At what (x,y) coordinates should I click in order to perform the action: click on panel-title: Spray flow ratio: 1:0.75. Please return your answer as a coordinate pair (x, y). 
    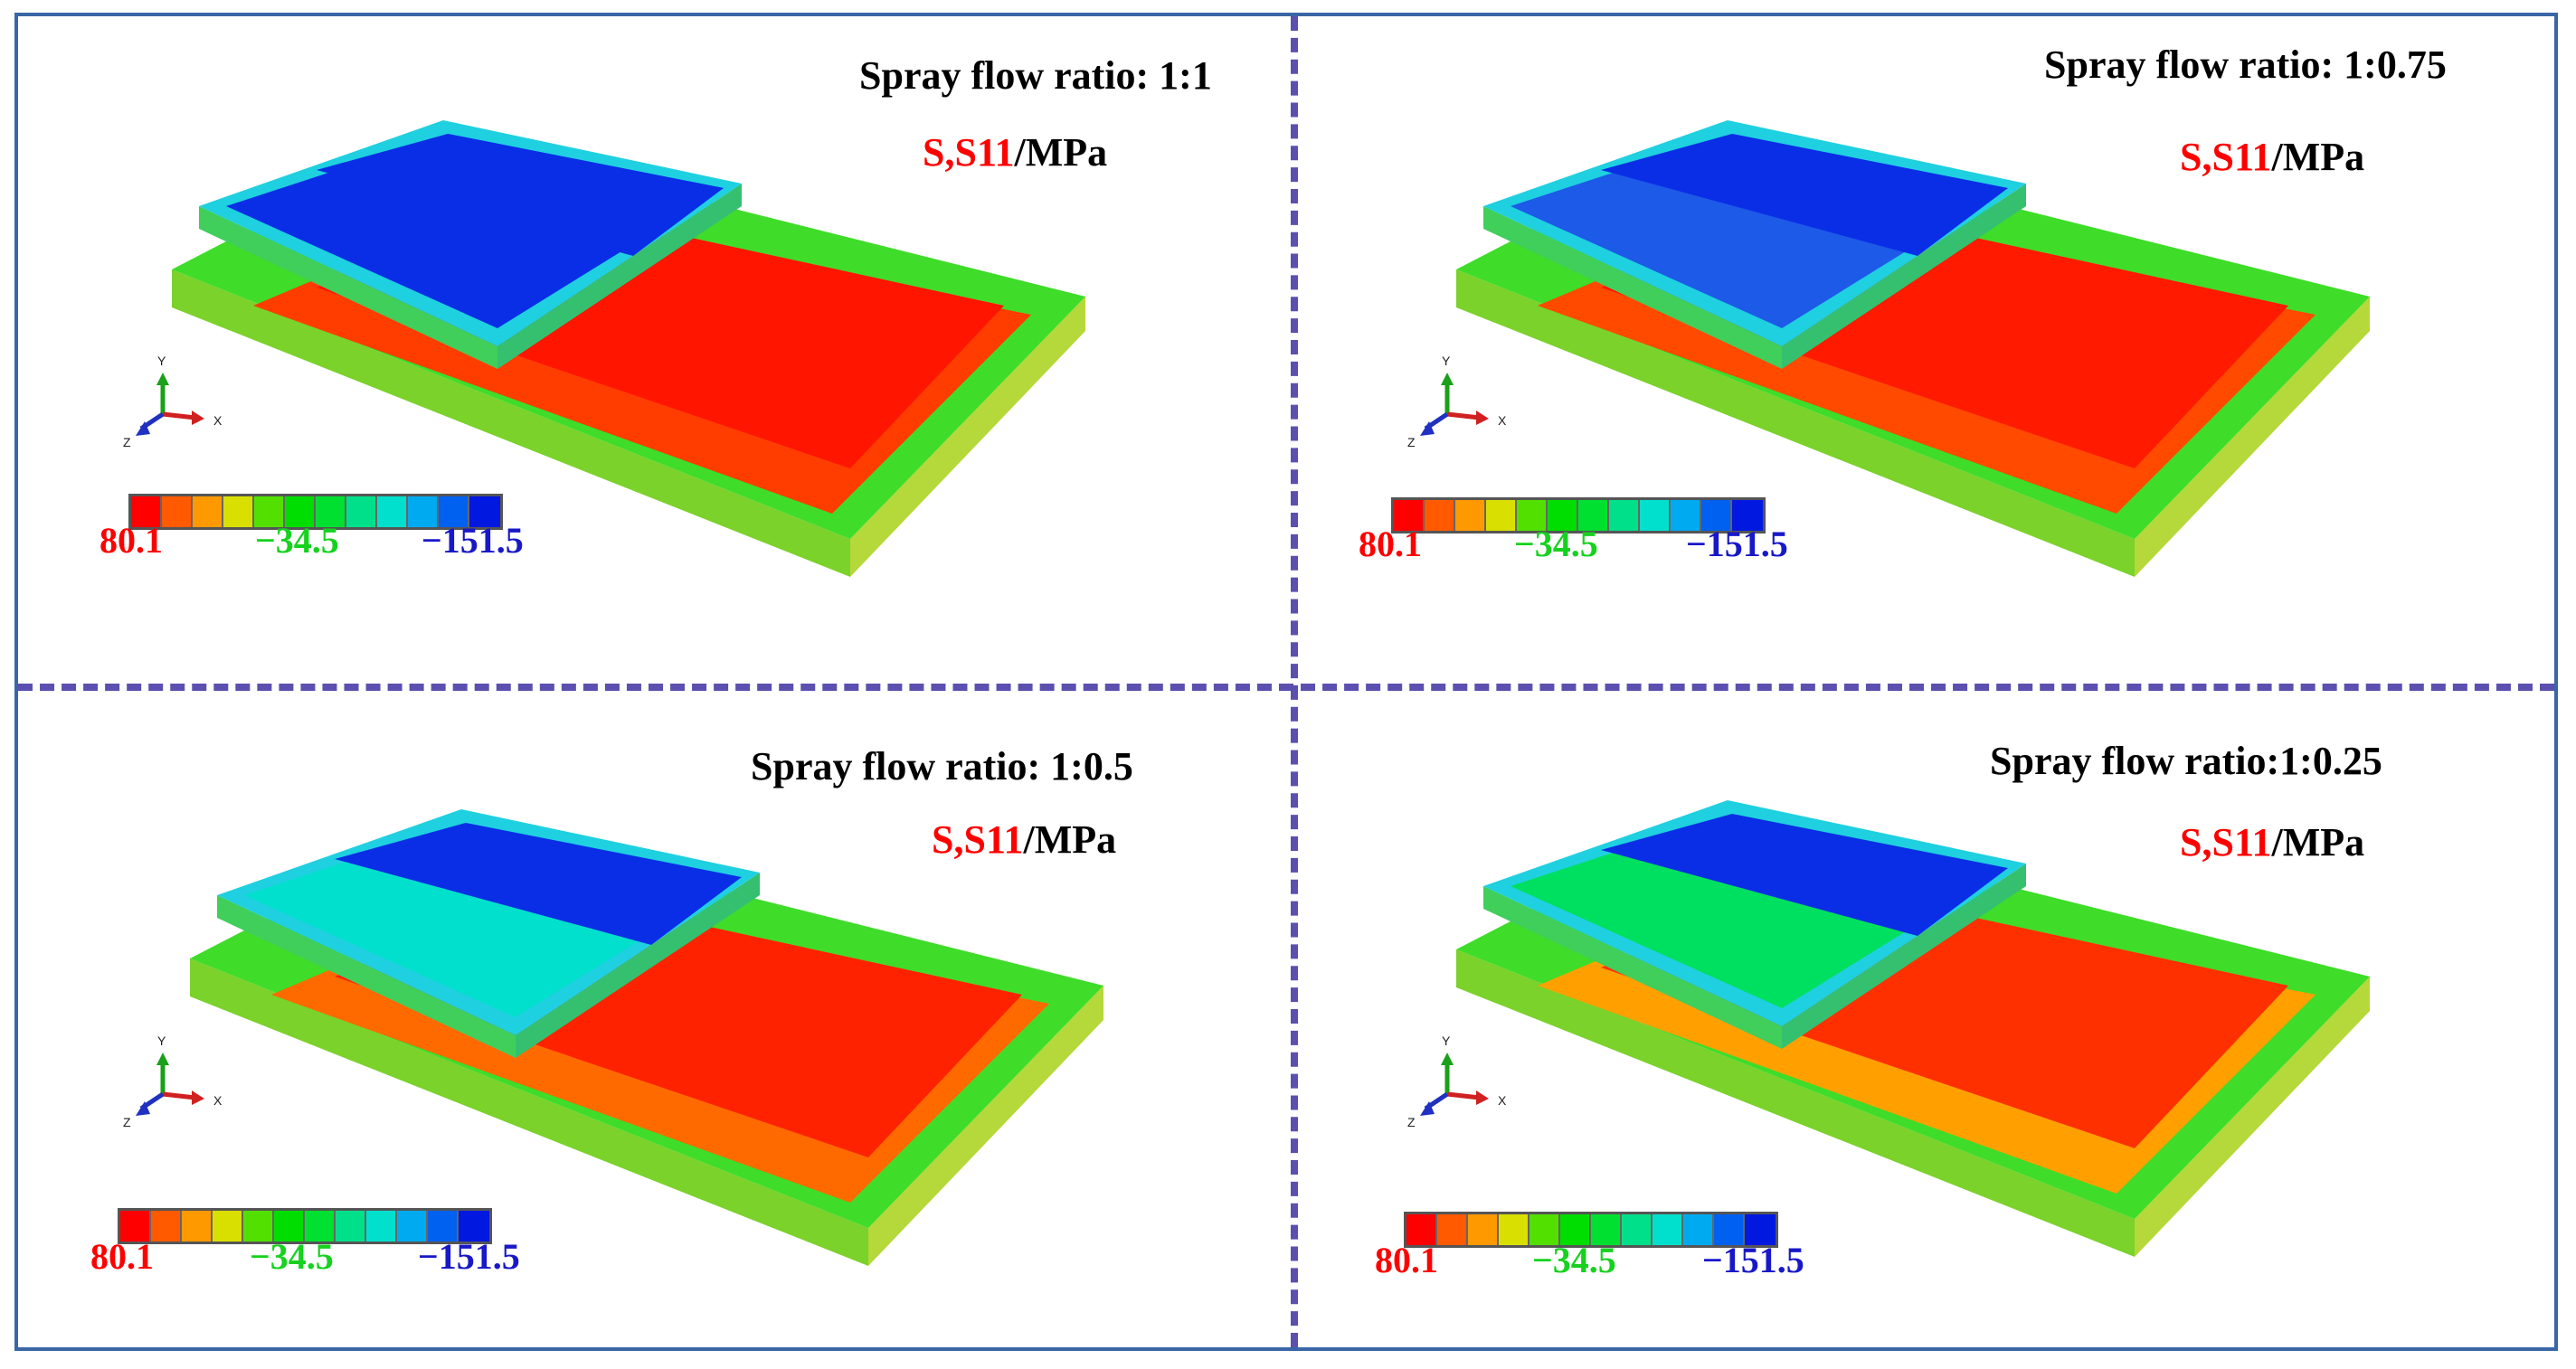
    Looking at the image, I should click on (2246, 65).